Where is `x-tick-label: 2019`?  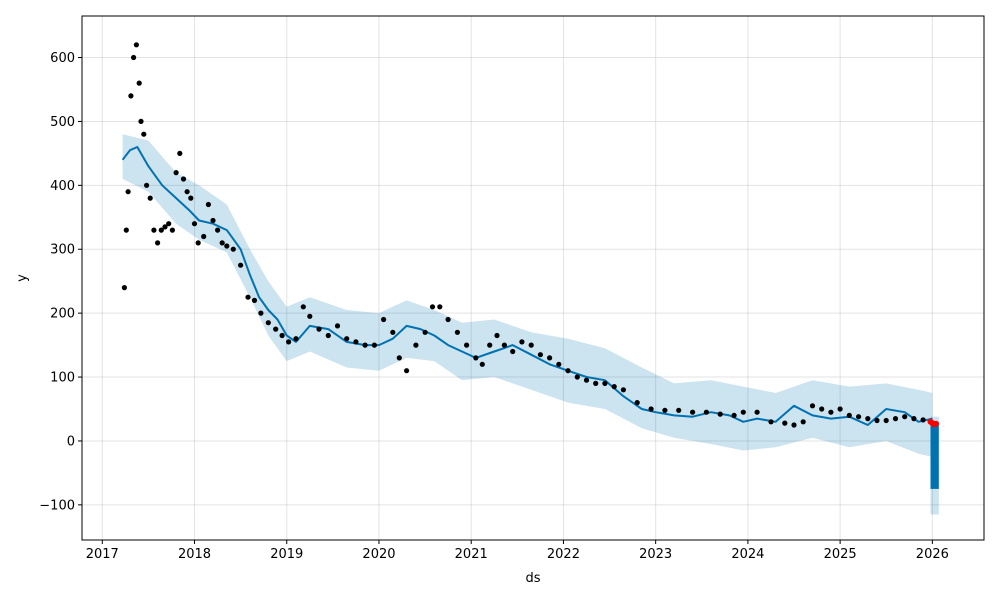 x-tick-label: 2019 is located at coordinates (286, 554).